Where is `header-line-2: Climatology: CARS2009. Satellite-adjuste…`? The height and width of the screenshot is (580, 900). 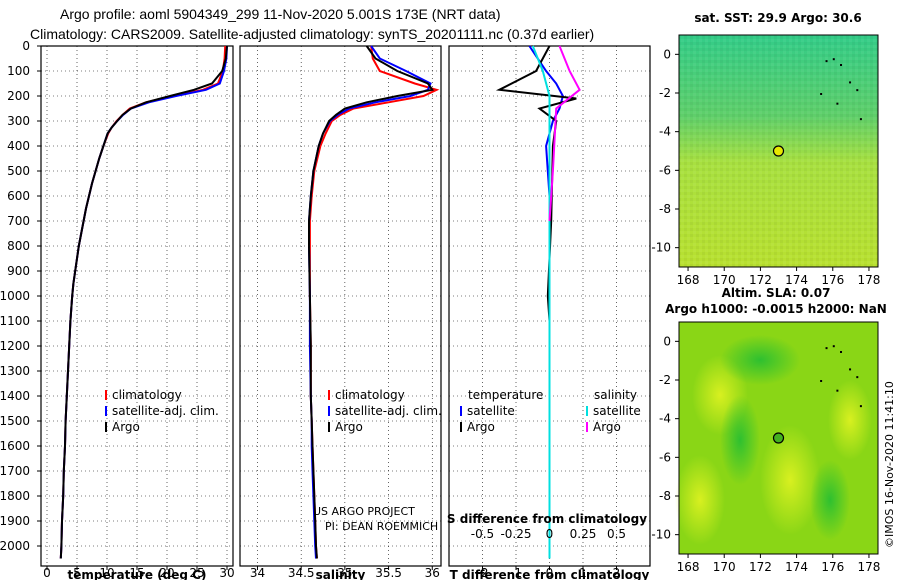
header-line-2: Climatology: CARS2009. Satellite-adjuste… is located at coordinates (312, 34).